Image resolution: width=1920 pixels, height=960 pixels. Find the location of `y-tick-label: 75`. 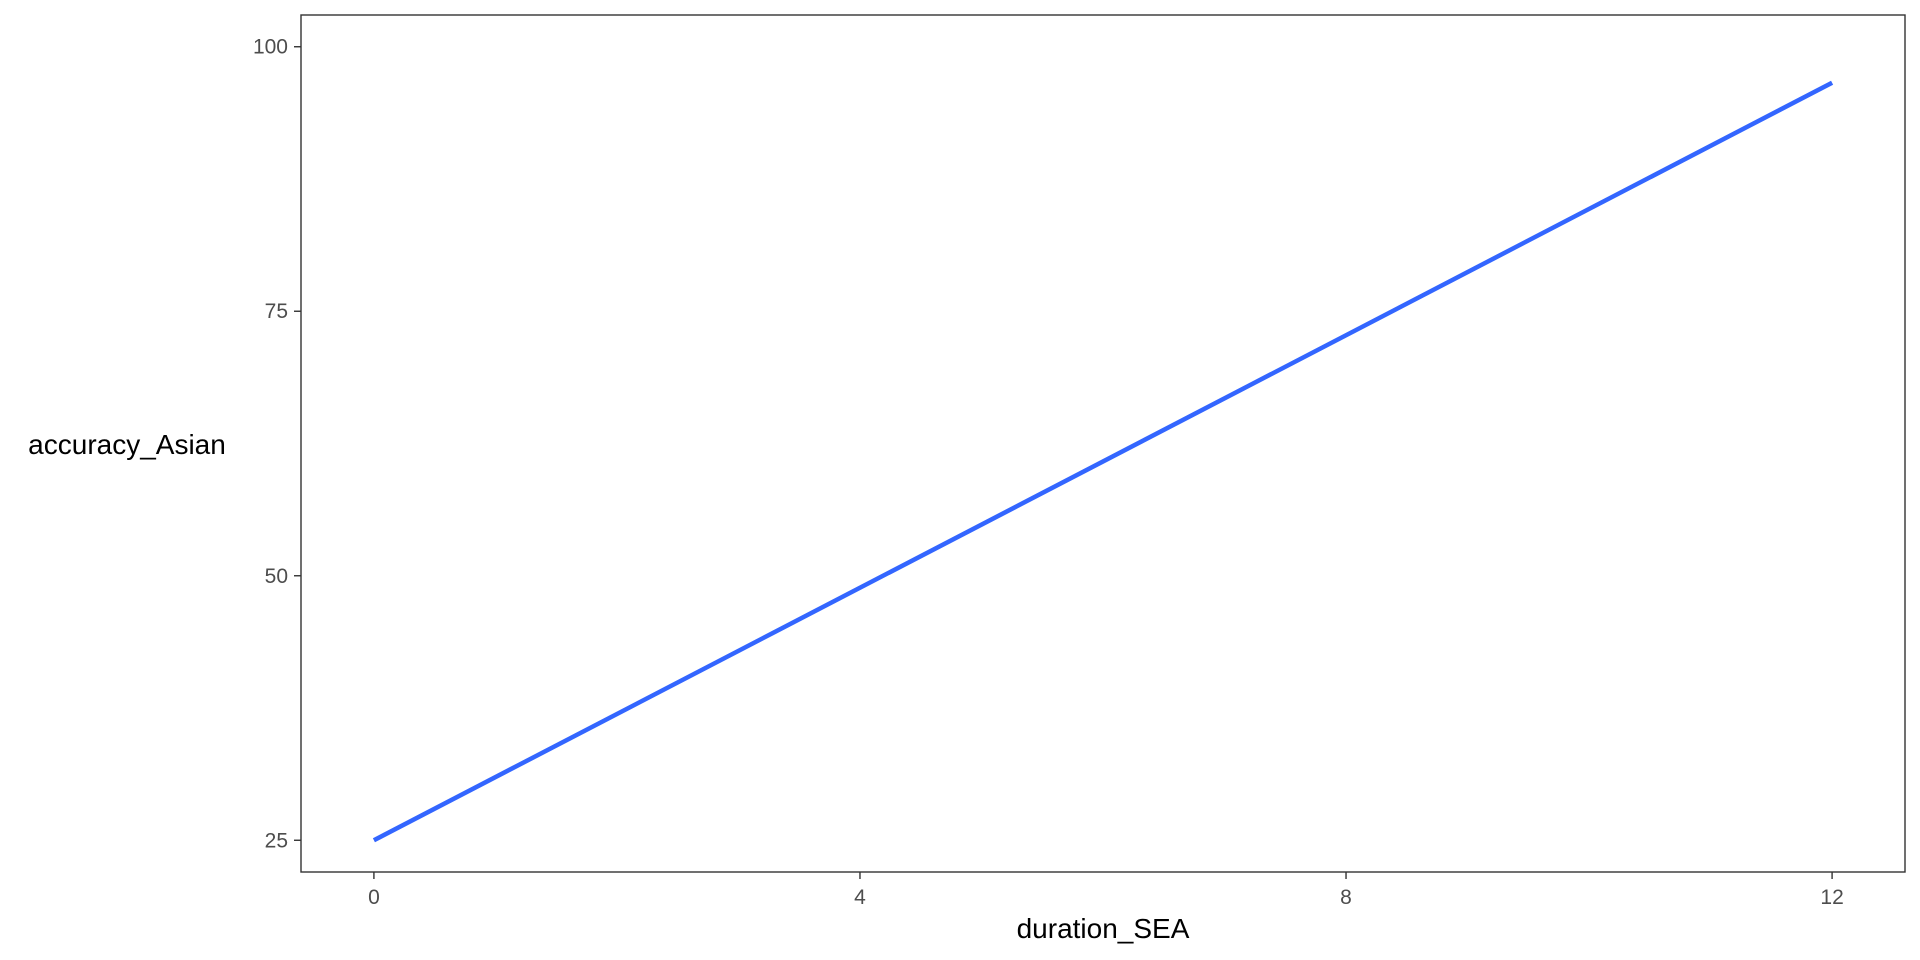

y-tick-label: 75 is located at coordinates (276, 311).